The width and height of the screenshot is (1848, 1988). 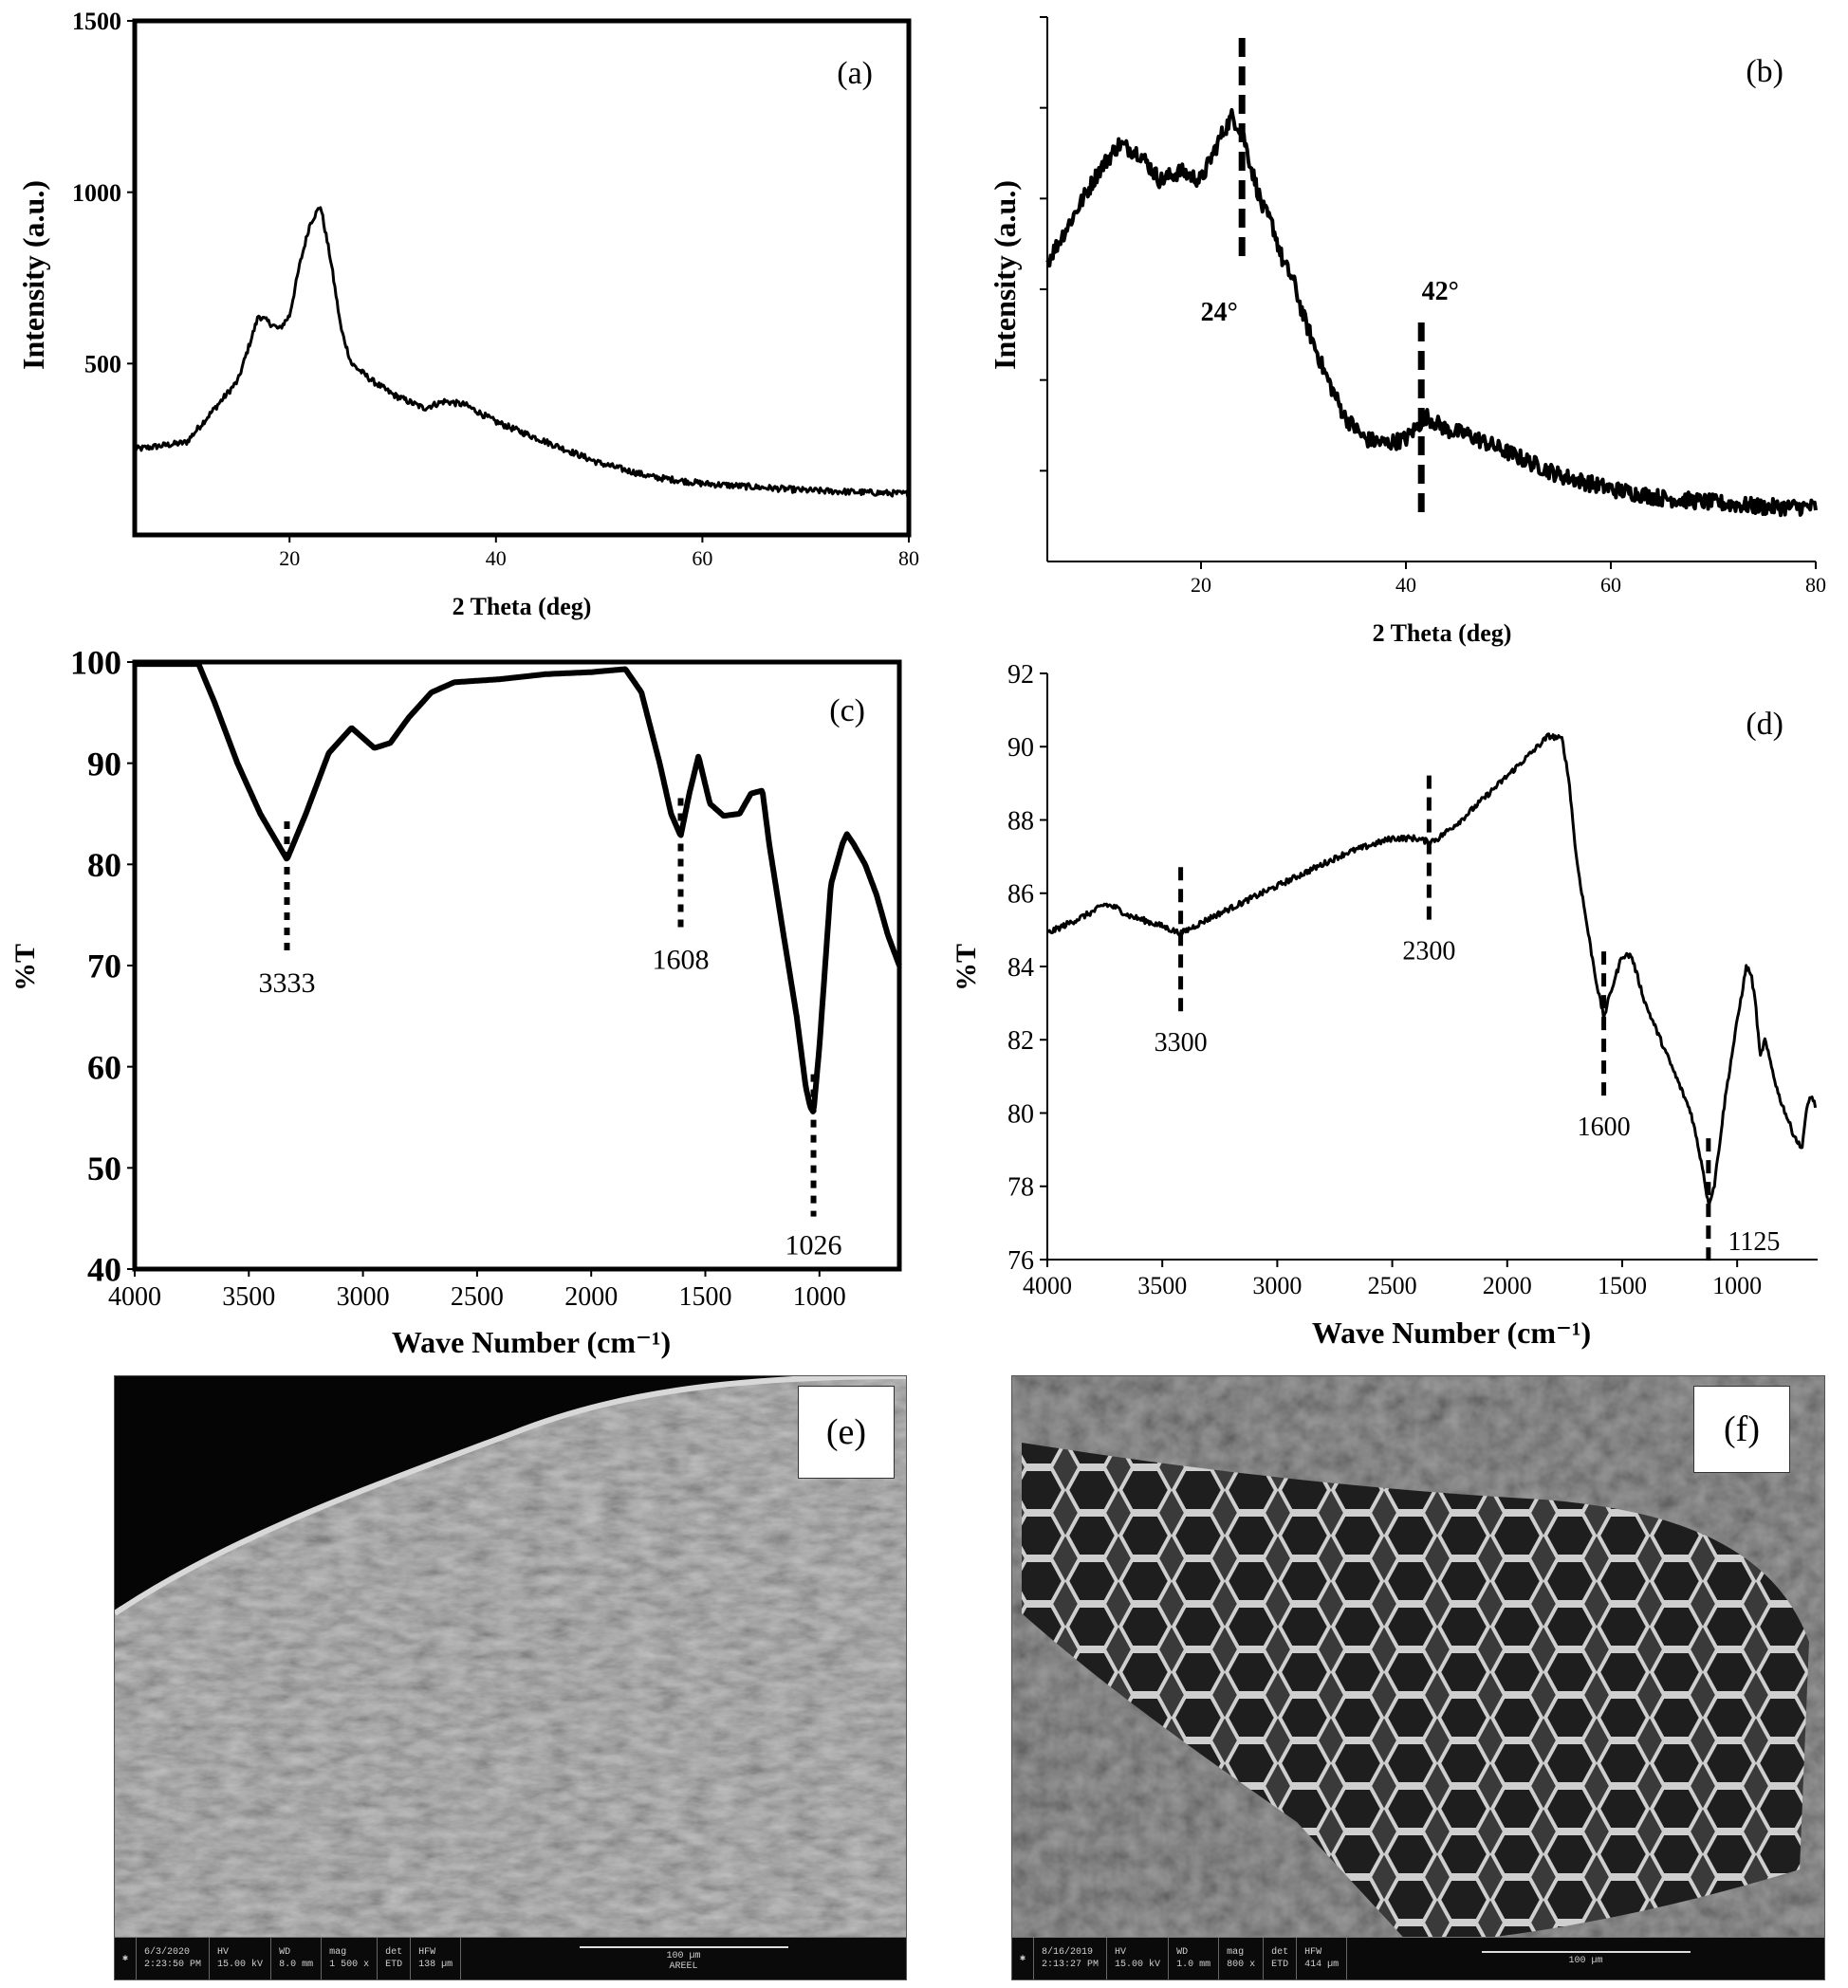 What do you see at coordinates (103, 364) in the screenshot?
I see `y-tick-label: 500` at bounding box center [103, 364].